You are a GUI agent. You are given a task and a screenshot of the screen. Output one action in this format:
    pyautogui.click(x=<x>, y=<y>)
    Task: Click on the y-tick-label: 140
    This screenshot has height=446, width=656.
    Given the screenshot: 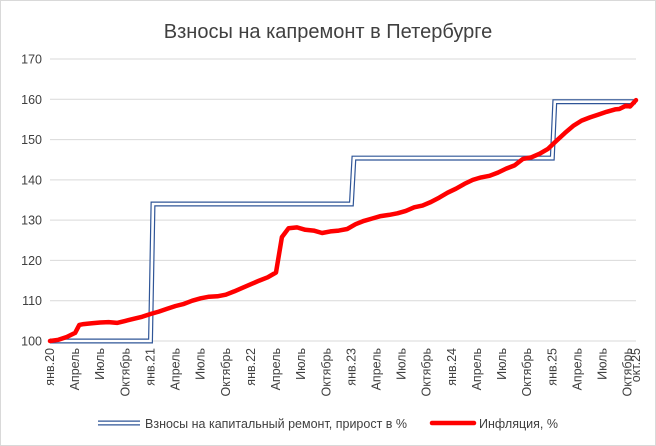 What is the action you would take?
    pyautogui.click(x=31, y=180)
    